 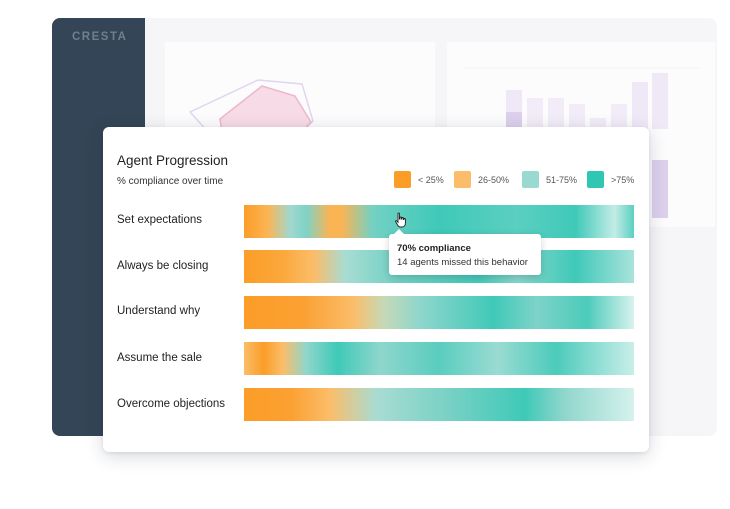 I want to click on legend-item-51-75: 51-75%, so click(x=549, y=179).